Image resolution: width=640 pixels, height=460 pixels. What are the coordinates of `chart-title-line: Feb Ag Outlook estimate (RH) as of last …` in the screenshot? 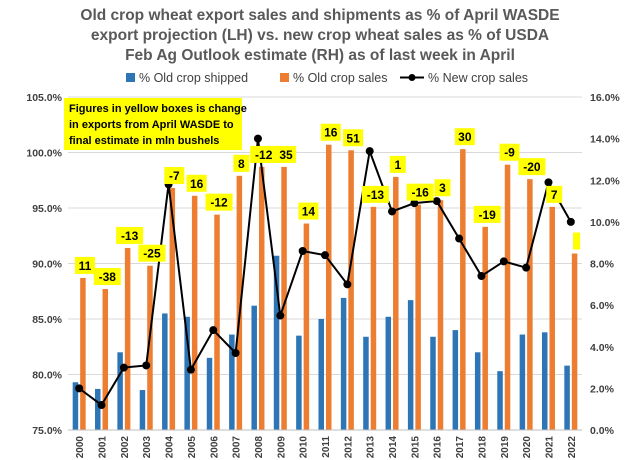 It's located at (320, 55).